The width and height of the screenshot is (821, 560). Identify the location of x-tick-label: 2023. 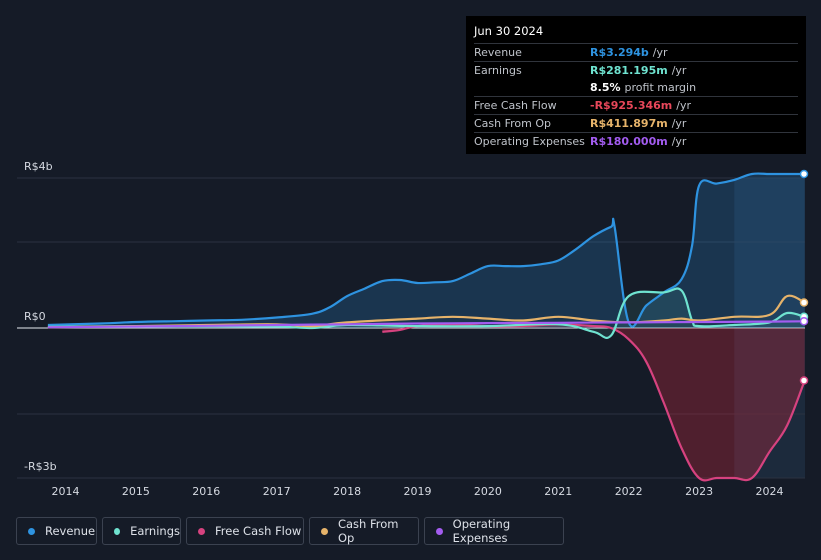
(699, 491).